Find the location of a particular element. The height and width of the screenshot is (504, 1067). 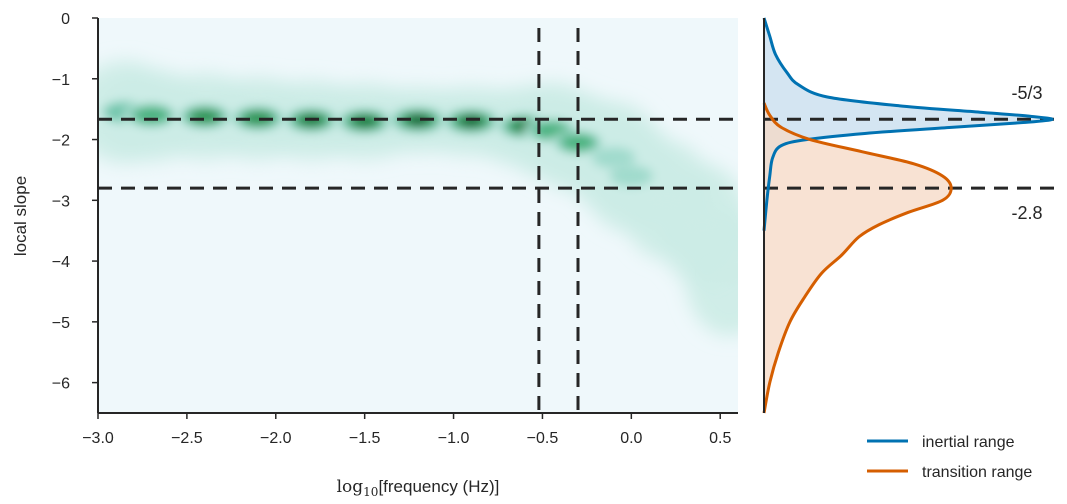

y-tick-label: −2 is located at coordinates (61, 141).